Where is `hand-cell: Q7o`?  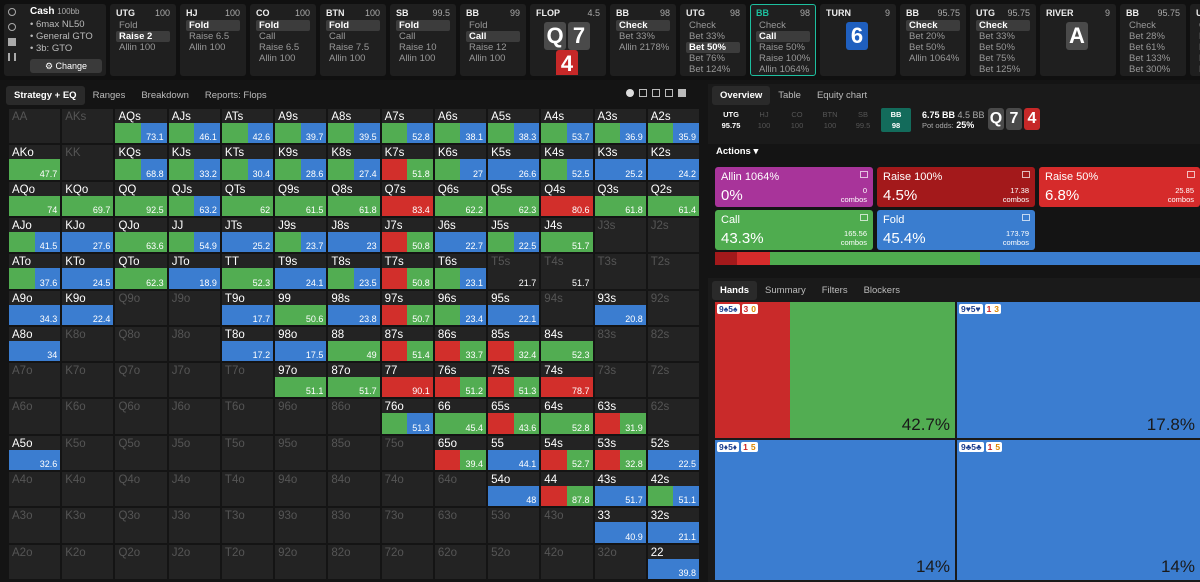
hand-cell: Q7o is located at coordinates (141, 380).